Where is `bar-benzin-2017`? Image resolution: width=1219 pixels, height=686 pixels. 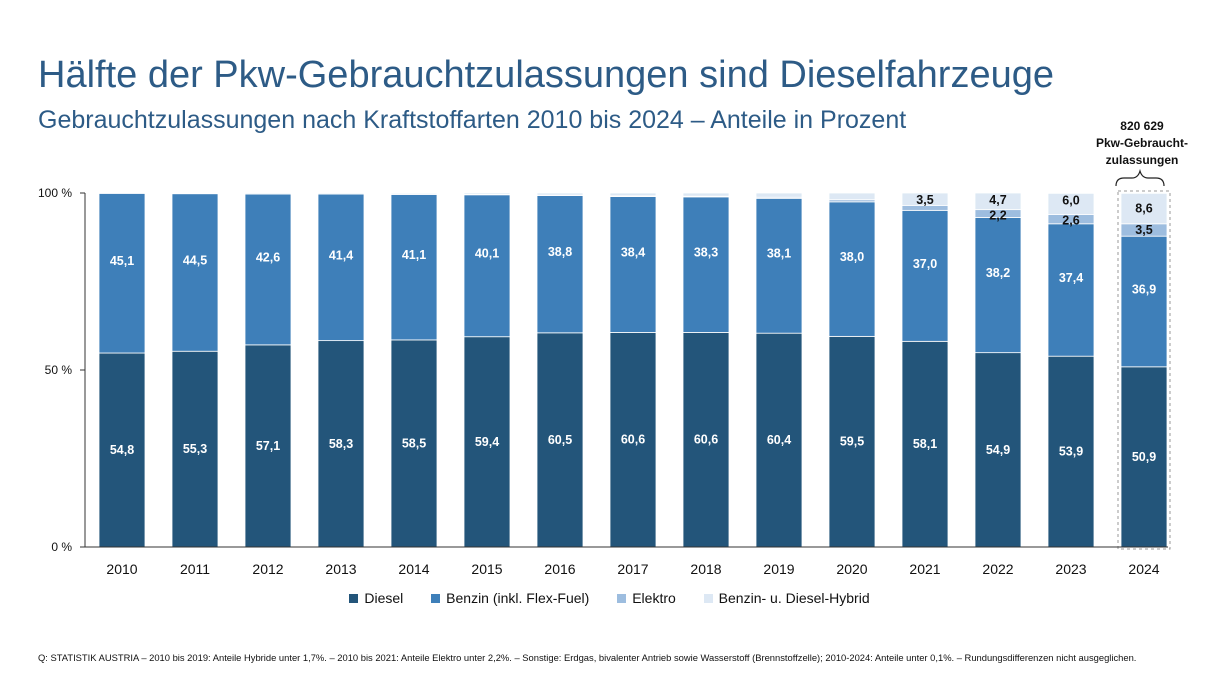 bar-benzin-2017 is located at coordinates (633, 264).